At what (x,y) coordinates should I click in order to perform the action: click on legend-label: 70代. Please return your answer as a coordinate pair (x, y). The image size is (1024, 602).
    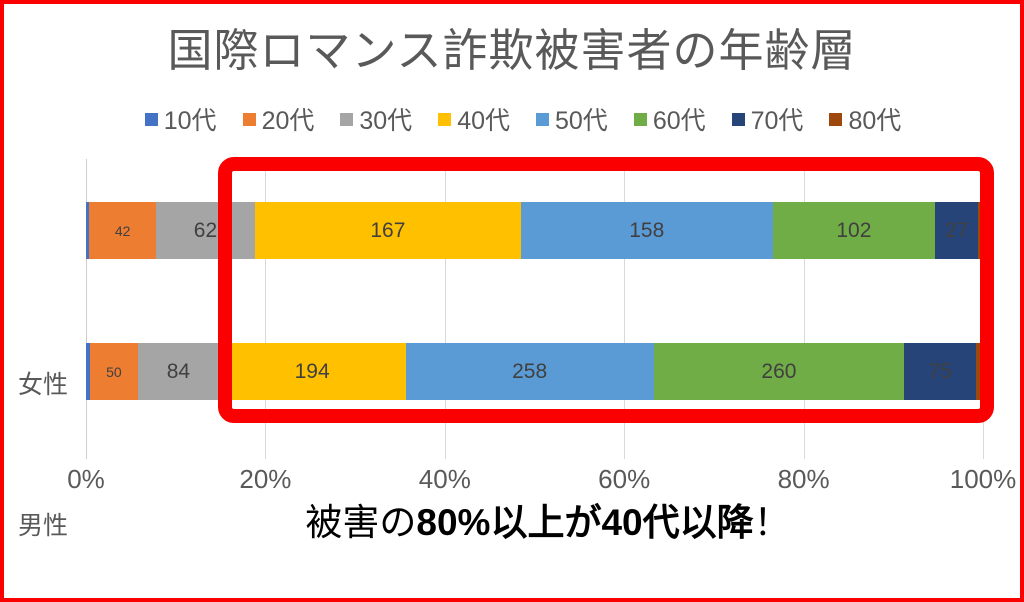
    Looking at the image, I should click on (777, 121).